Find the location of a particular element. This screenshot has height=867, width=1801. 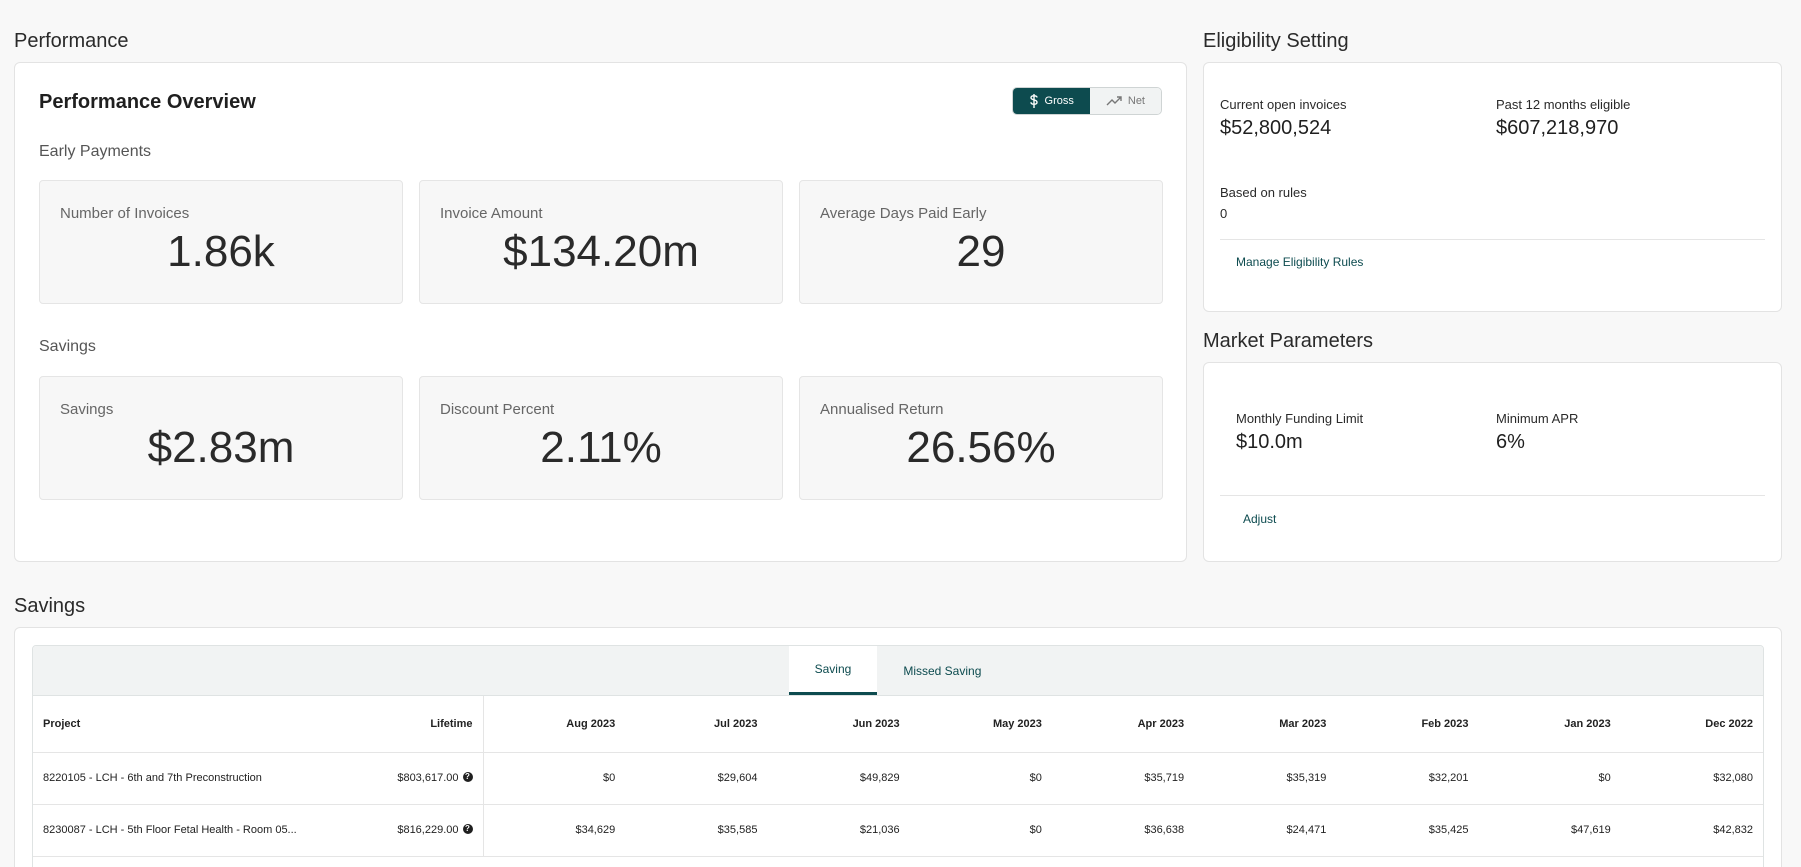

column-header-month: Jan 2023 is located at coordinates (1549, 724).